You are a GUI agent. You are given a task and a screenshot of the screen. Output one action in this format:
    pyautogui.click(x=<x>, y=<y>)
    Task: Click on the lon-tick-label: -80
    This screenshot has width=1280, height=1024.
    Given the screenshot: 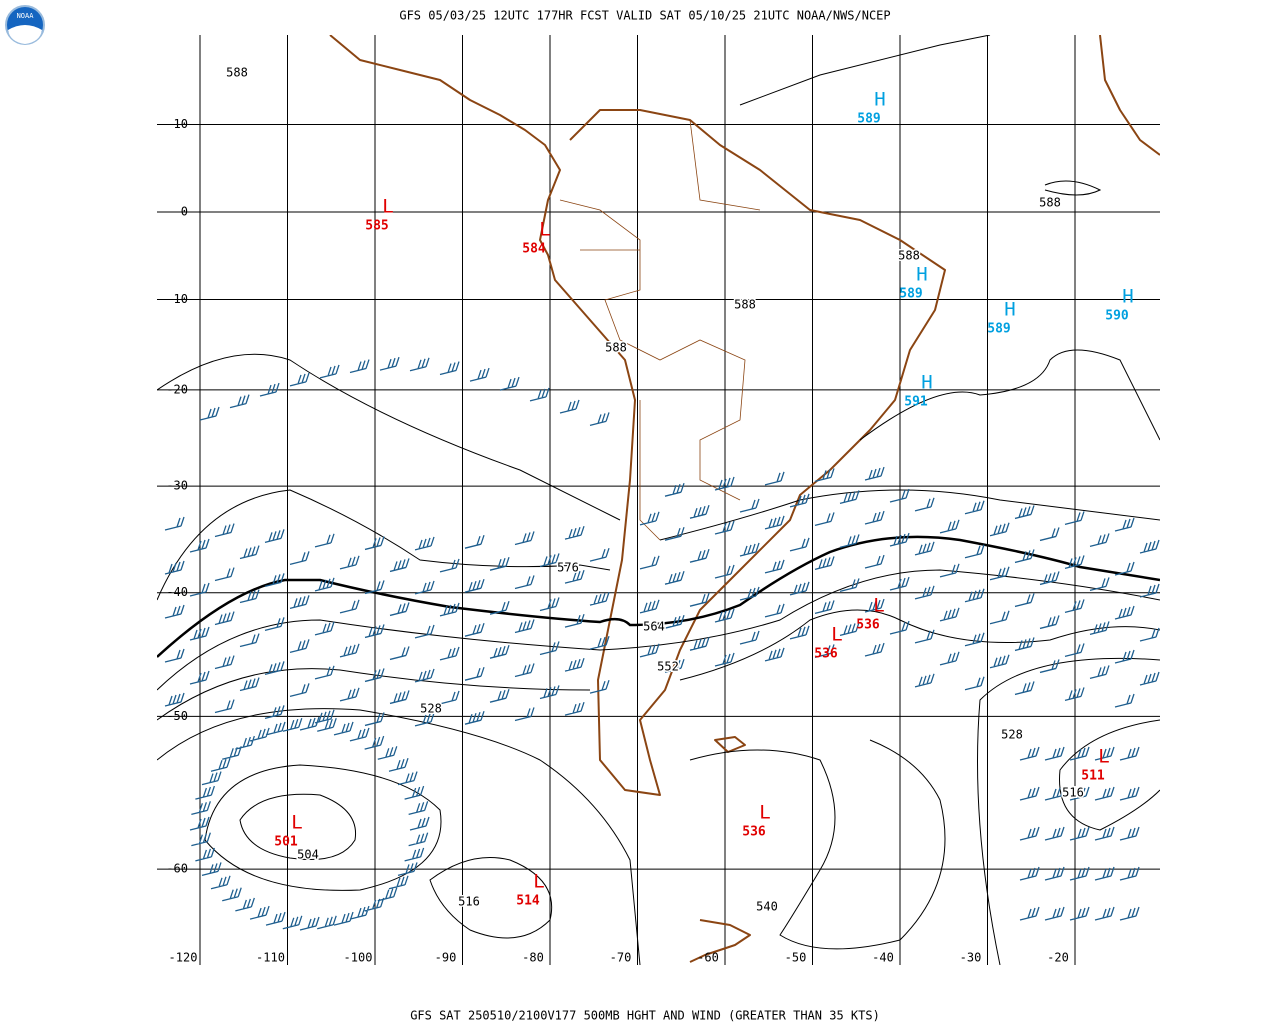 What is the action you would take?
    pyautogui.click(x=533, y=958)
    